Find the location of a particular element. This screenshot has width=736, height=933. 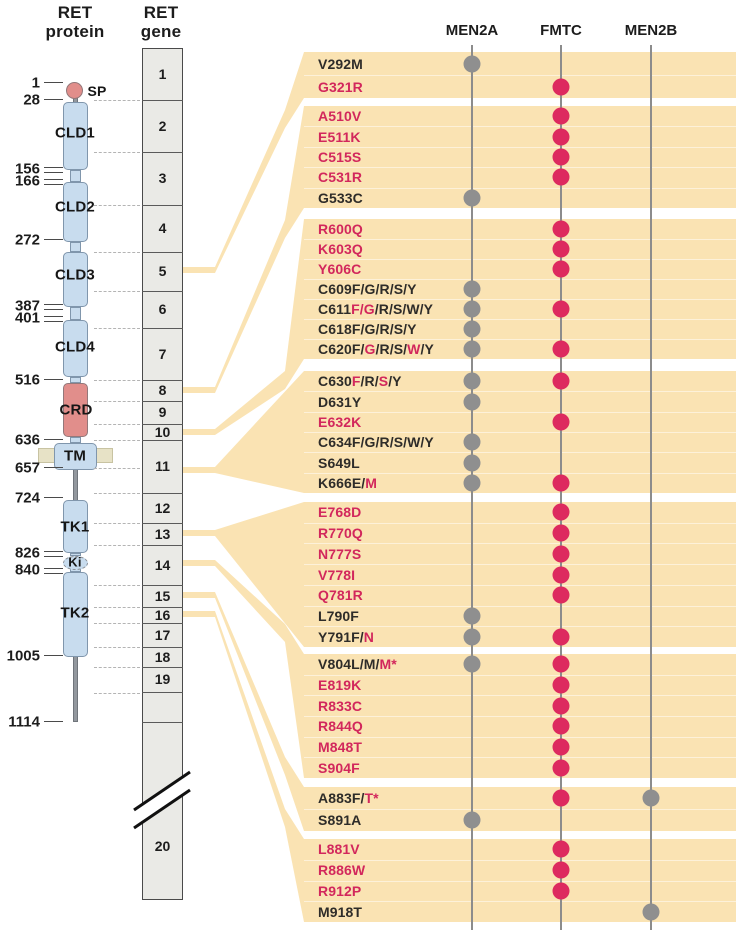

mutation-label: R770Q is located at coordinates (340, 533).